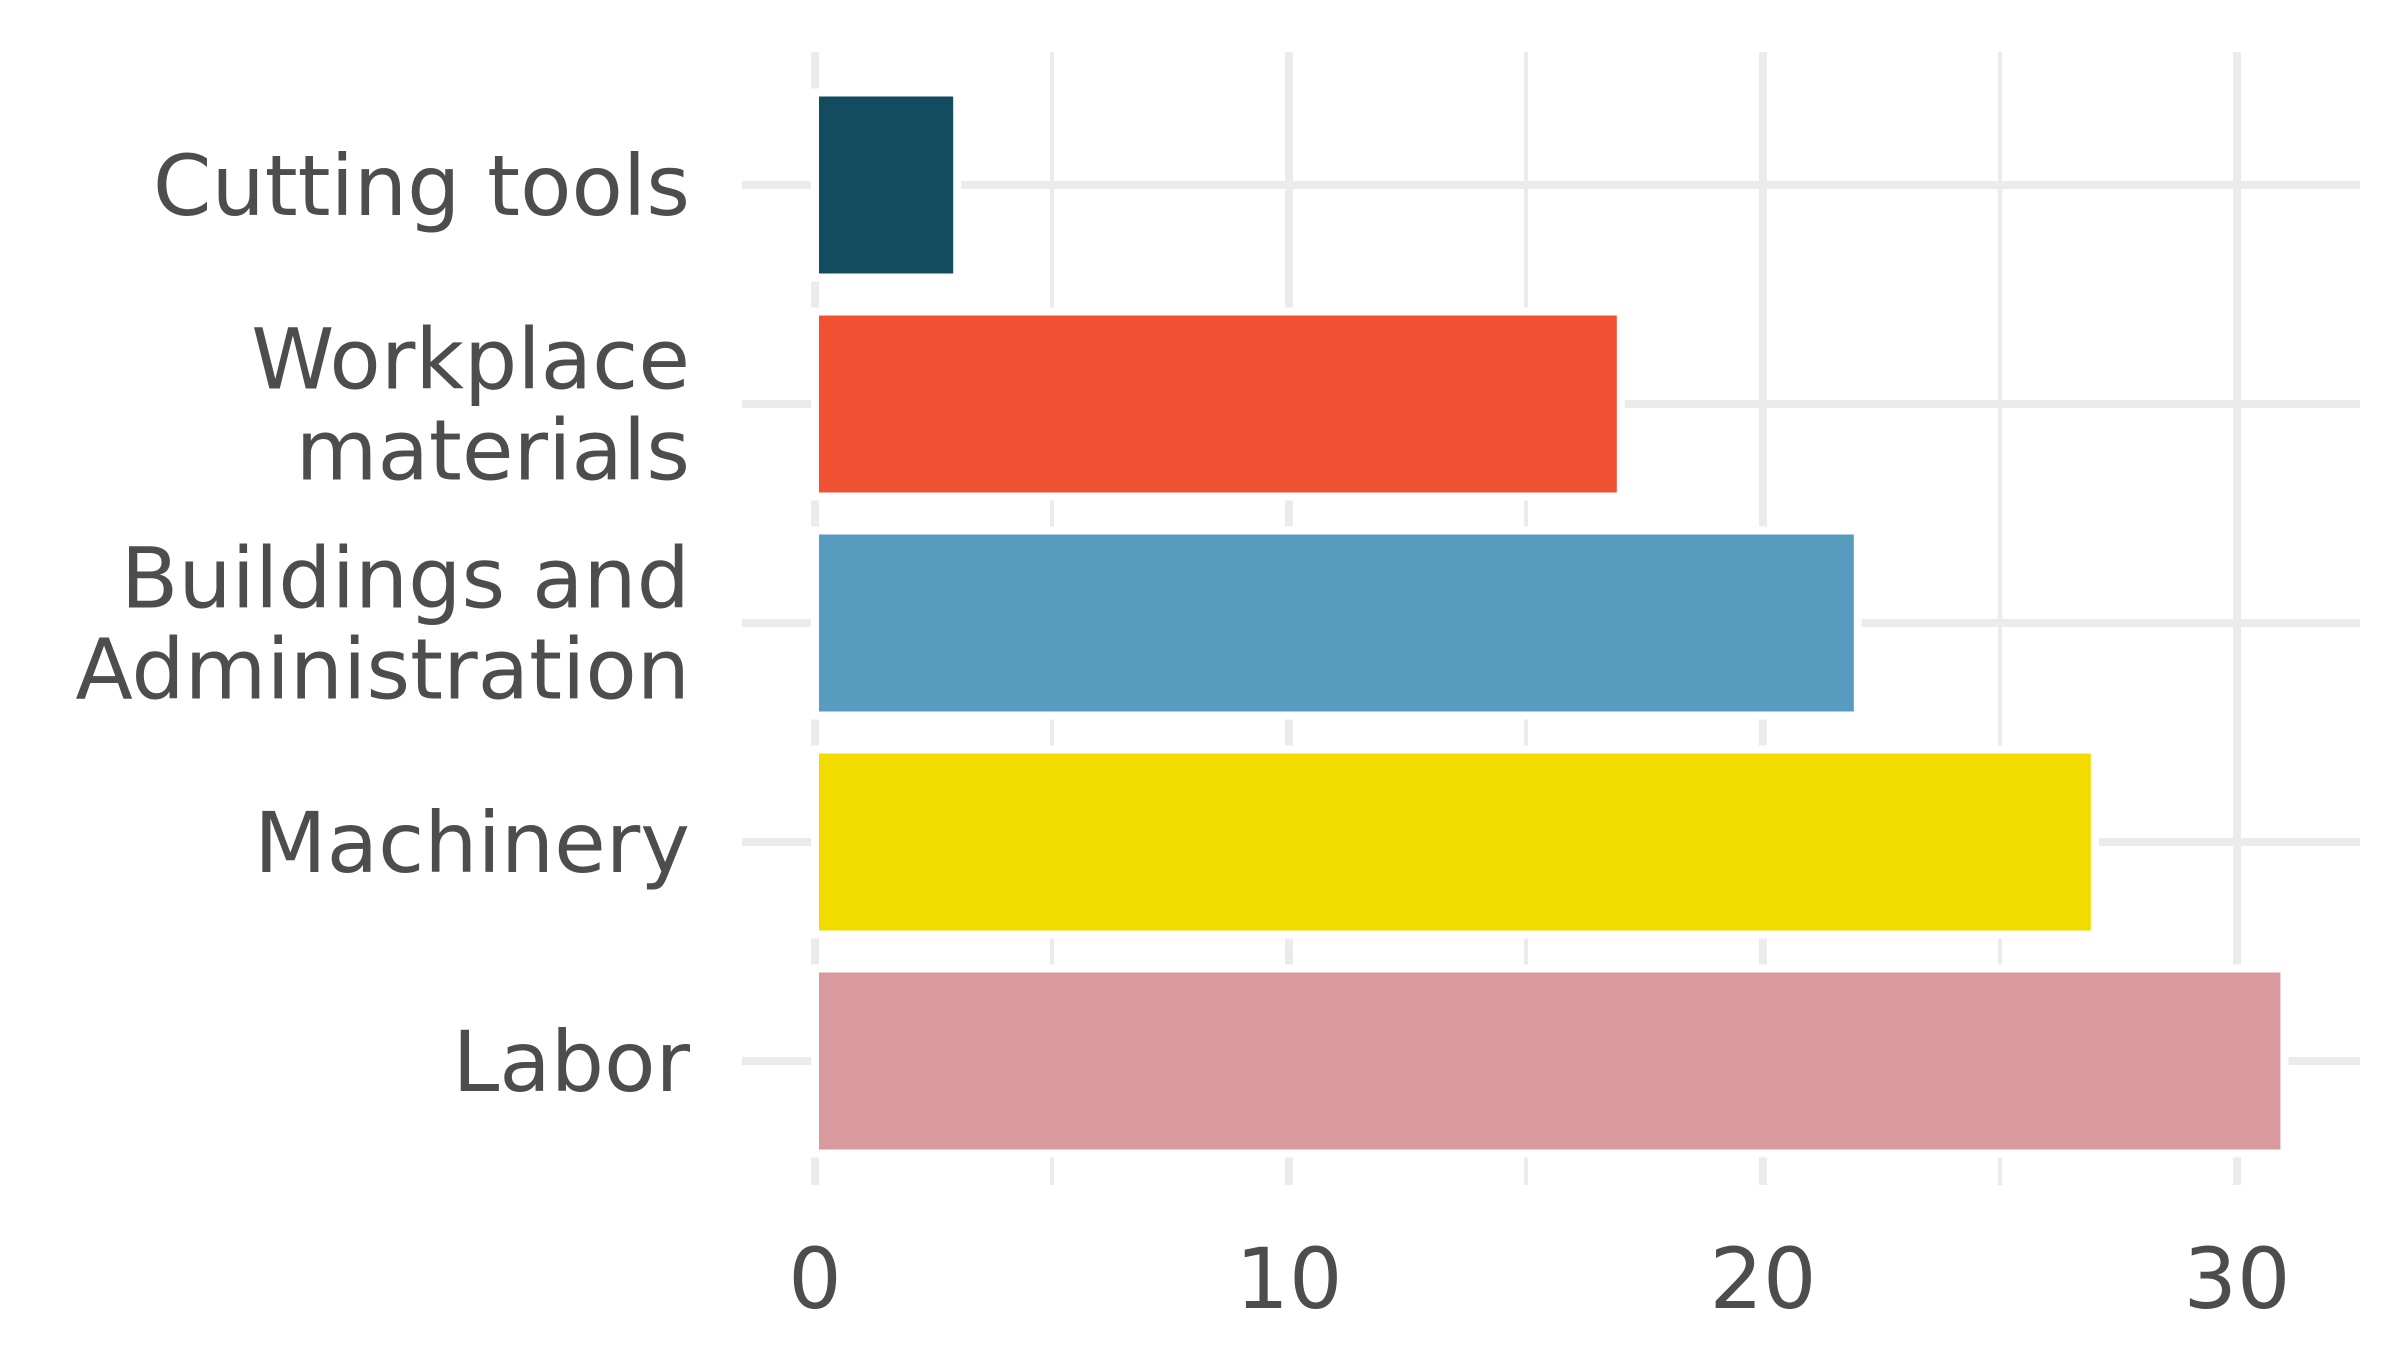 This screenshot has height=1367, width=2400. What do you see at coordinates (470, 360) in the screenshot?
I see `category-label-line: Workplace` at bounding box center [470, 360].